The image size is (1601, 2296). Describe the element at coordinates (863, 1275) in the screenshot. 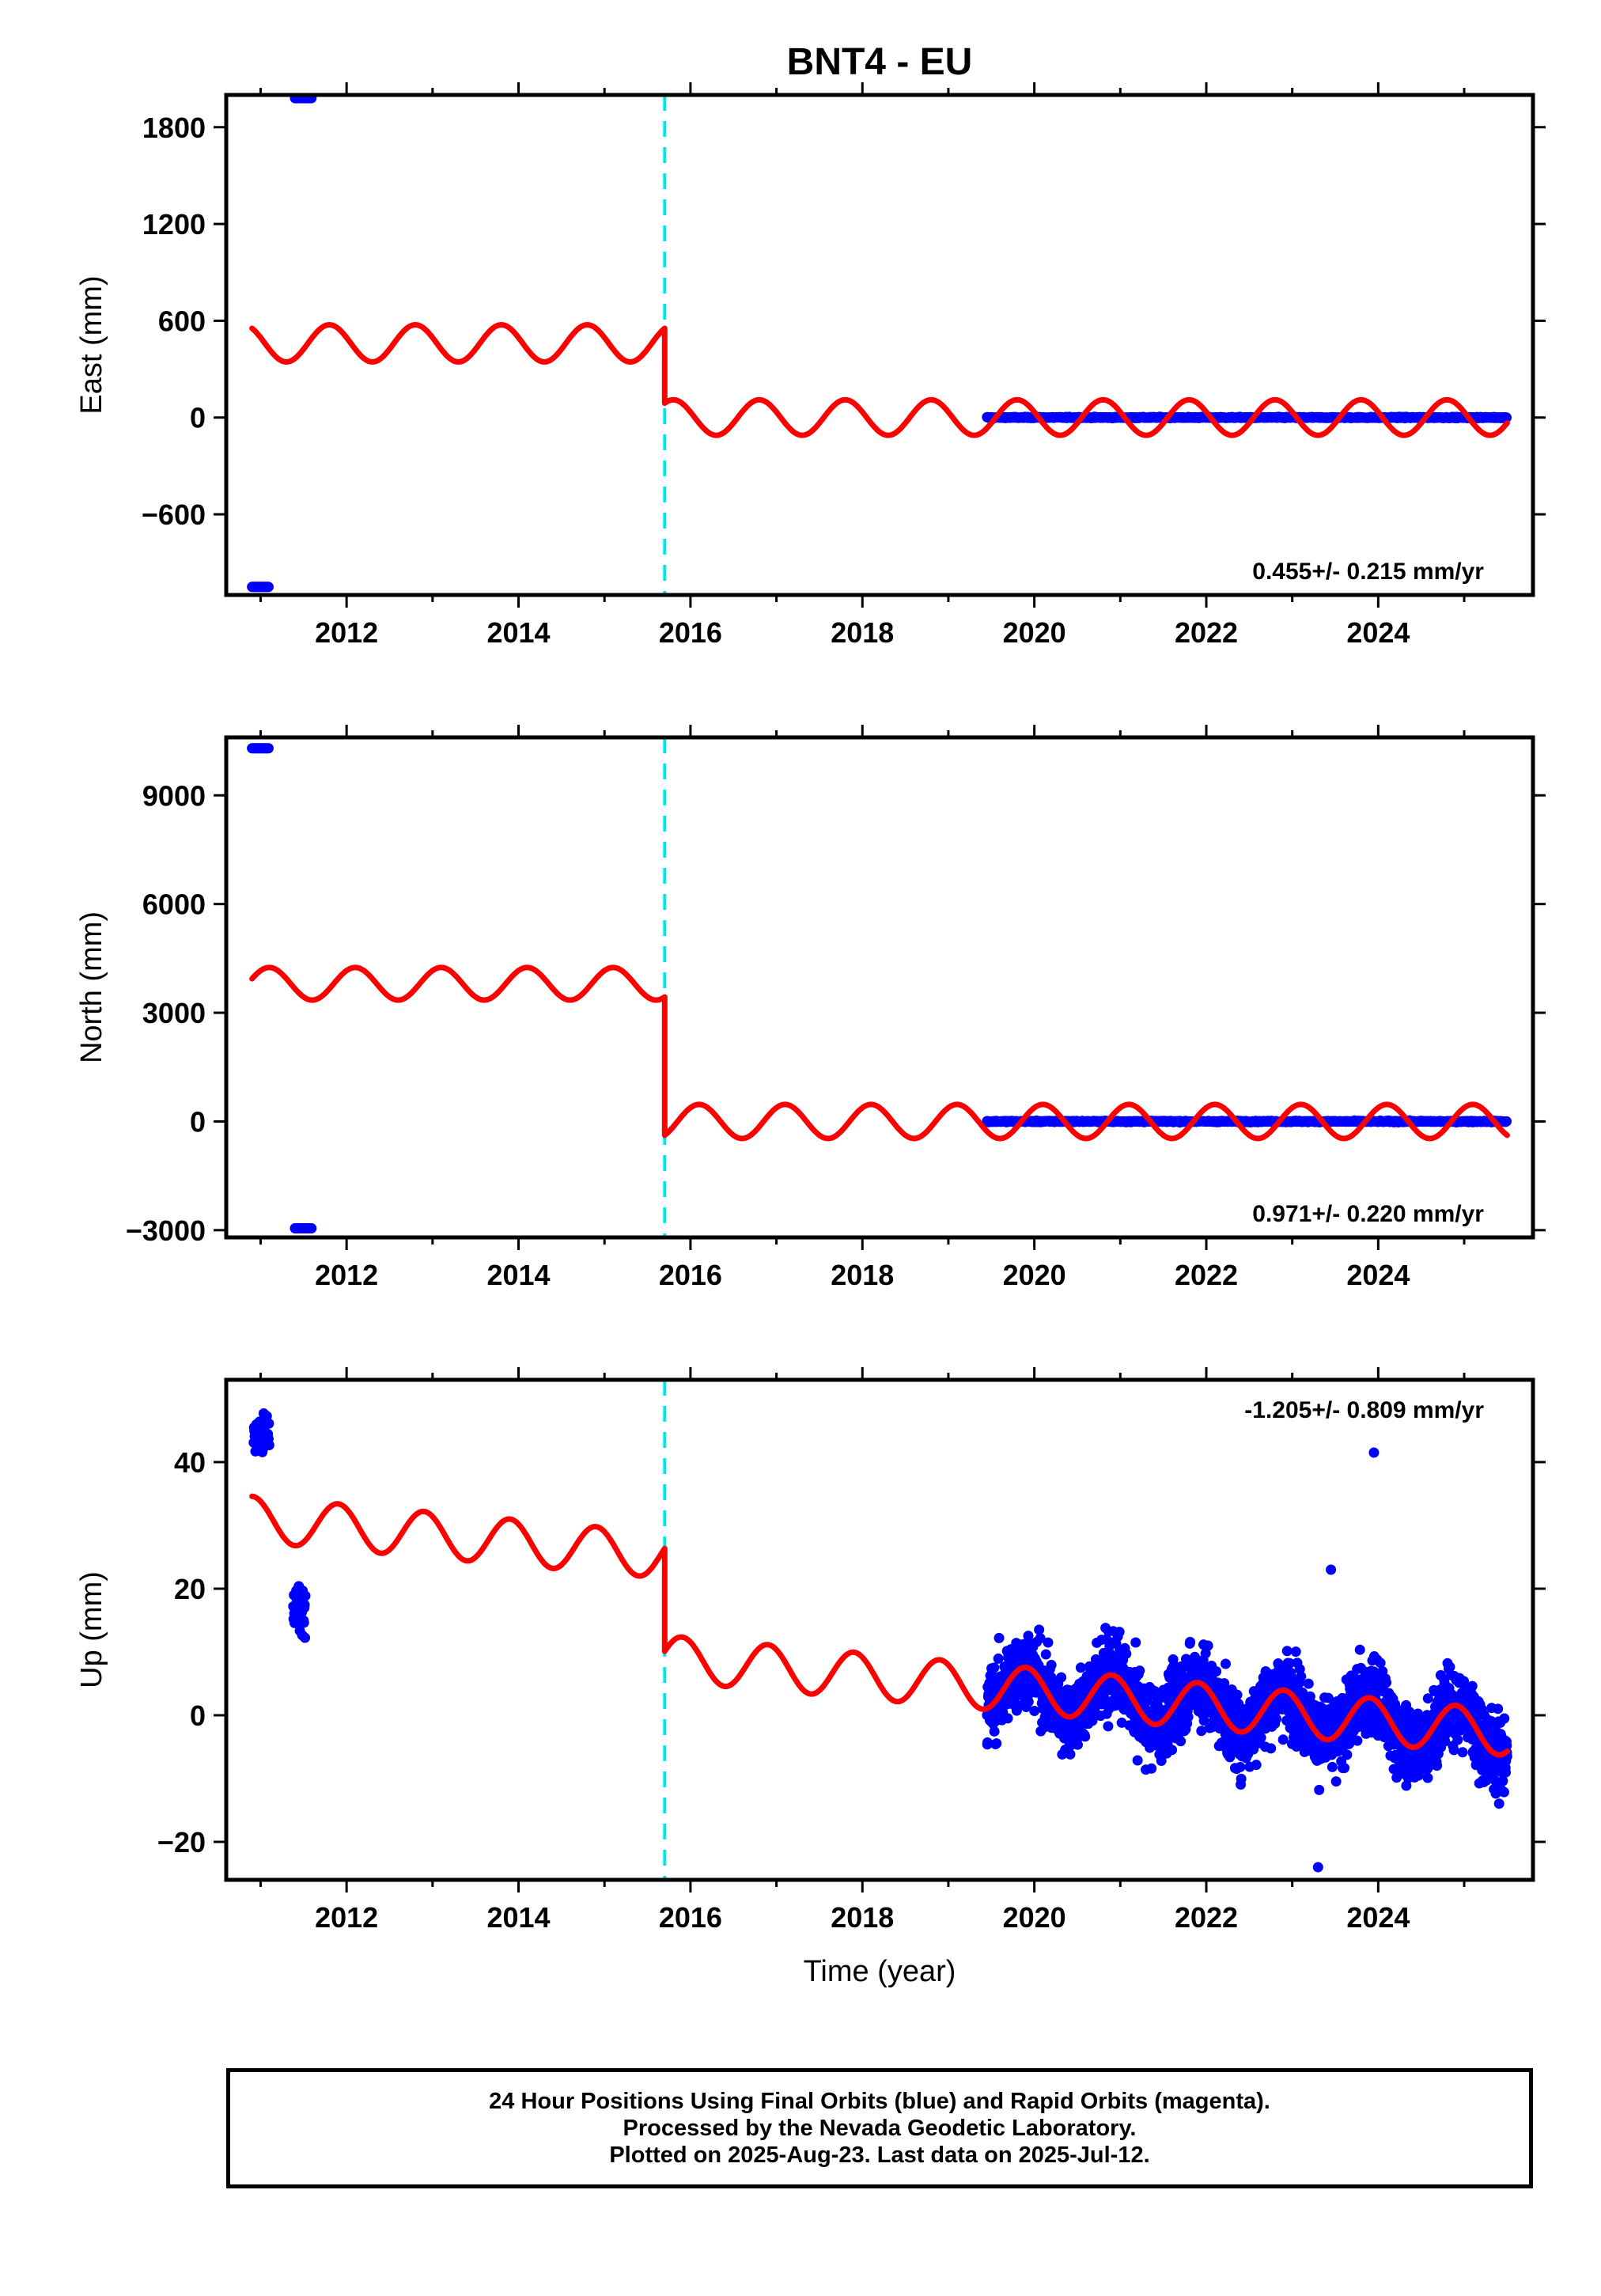

I see `north-x-tick-label: 2018` at that location.